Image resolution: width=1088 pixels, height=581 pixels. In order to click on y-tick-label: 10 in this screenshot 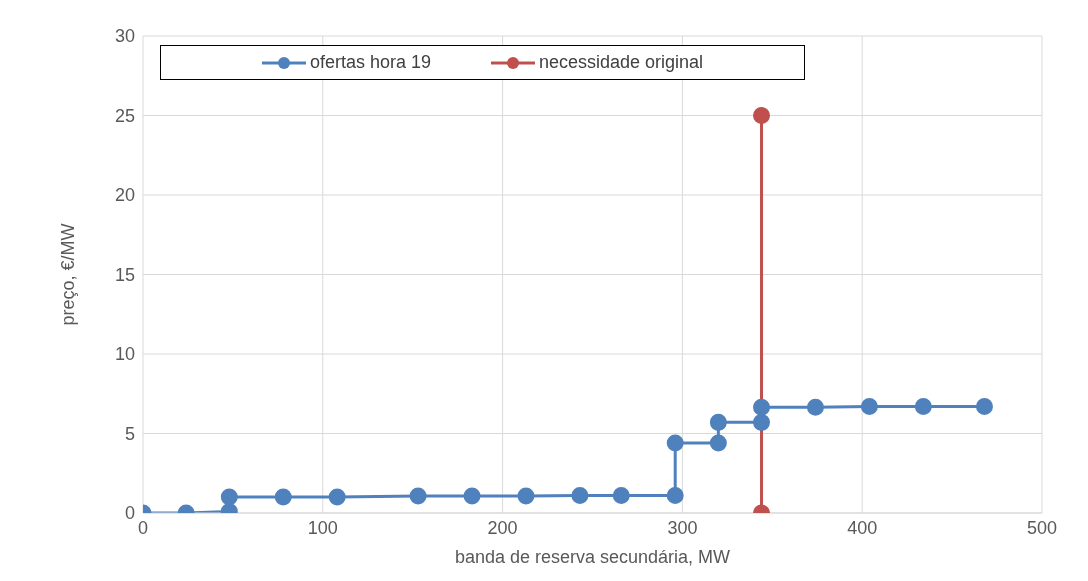, I will do `click(124, 354)`.